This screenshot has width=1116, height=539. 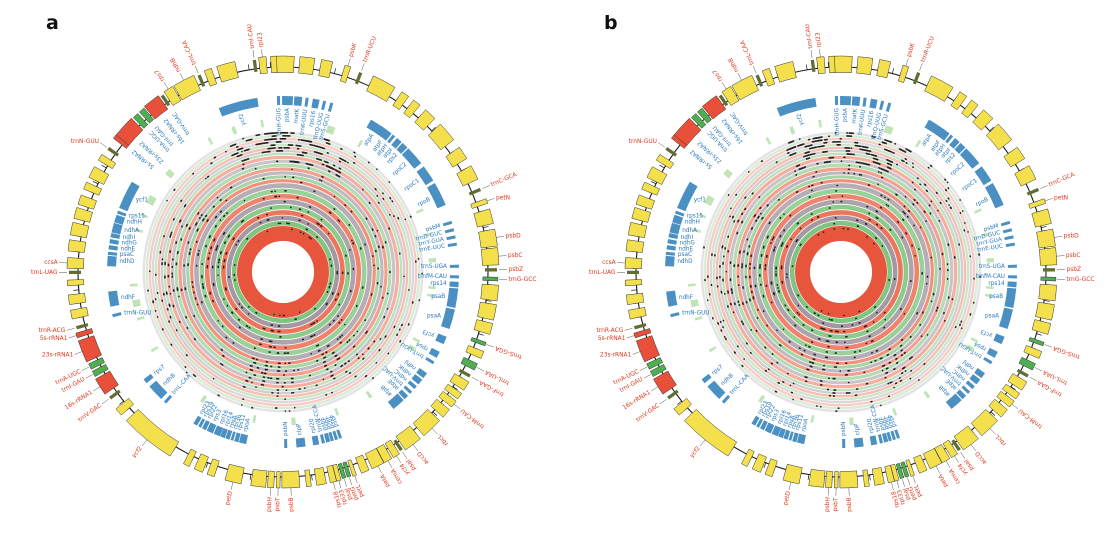 What do you see at coordinates (836, 504) in the screenshot?
I see `svg-text: psbT` at bounding box center [836, 504].